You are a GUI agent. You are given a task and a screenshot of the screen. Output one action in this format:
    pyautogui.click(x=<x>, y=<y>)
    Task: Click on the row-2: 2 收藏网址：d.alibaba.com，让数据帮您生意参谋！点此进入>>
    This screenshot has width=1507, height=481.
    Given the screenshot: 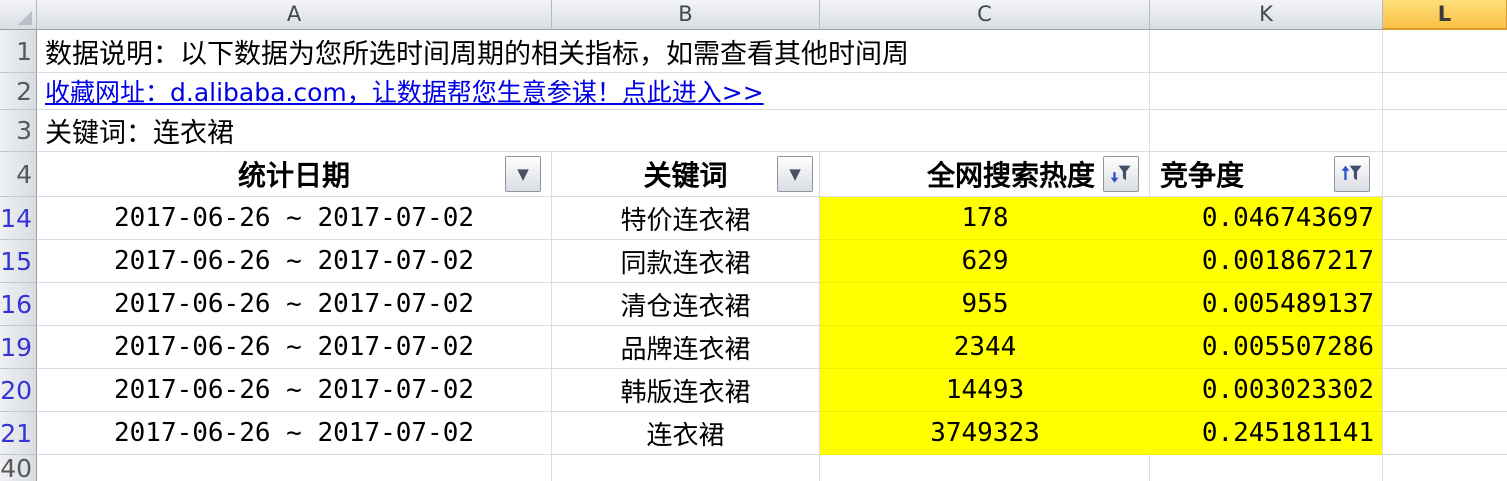 What is the action you would take?
    pyautogui.click(x=753, y=91)
    